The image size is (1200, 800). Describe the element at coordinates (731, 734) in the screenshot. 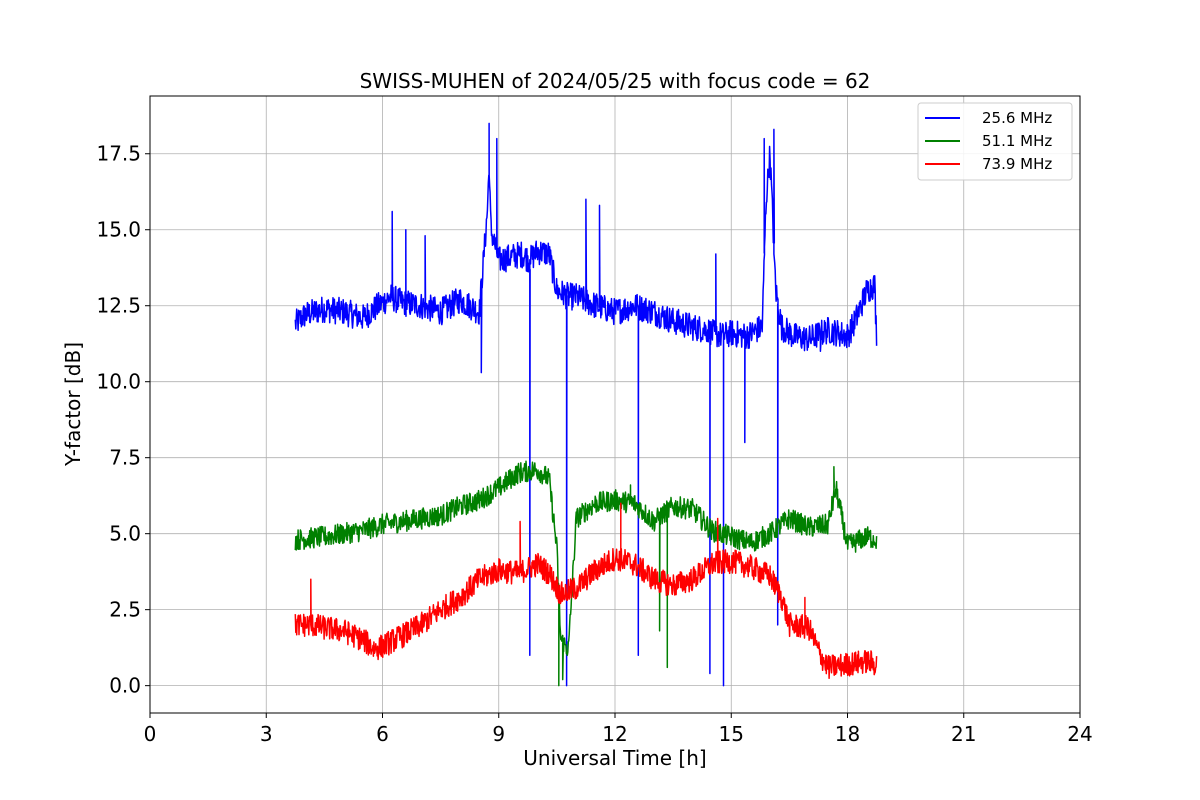

I see `x-tick-label: 15` at that location.